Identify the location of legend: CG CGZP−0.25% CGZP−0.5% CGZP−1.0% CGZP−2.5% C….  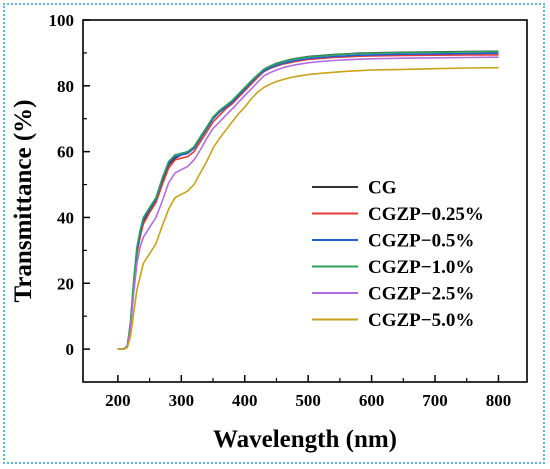
(398, 254).